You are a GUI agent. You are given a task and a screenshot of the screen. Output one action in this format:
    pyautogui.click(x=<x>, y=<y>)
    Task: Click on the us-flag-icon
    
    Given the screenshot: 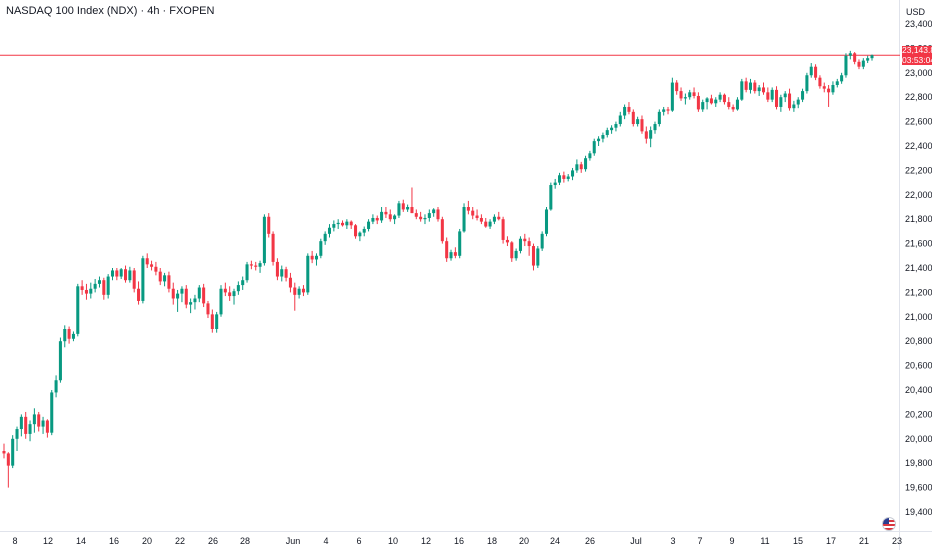 What is the action you would take?
    pyautogui.click(x=889, y=524)
    